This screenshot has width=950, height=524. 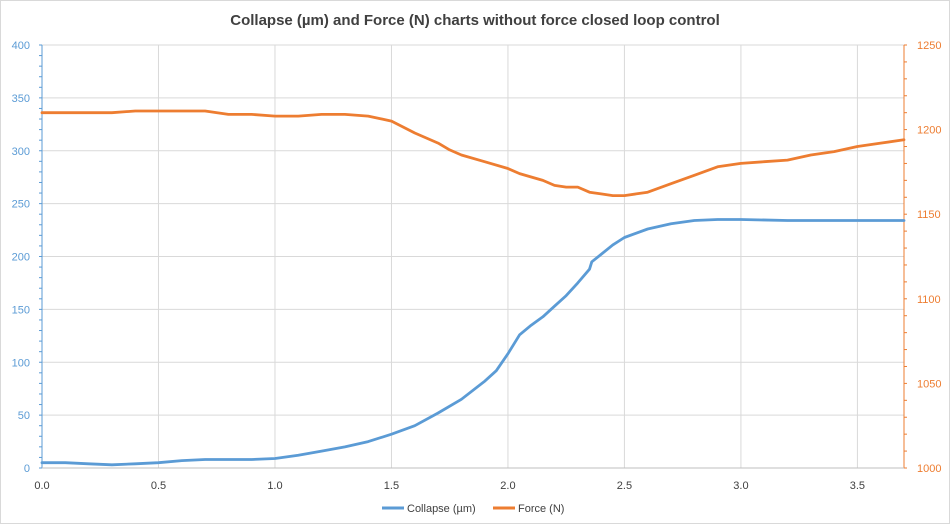 What do you see at coordinates (21, 46) in the screenshot?
I see `y-tick-label-left: 400` at bounding box center [21, 46].